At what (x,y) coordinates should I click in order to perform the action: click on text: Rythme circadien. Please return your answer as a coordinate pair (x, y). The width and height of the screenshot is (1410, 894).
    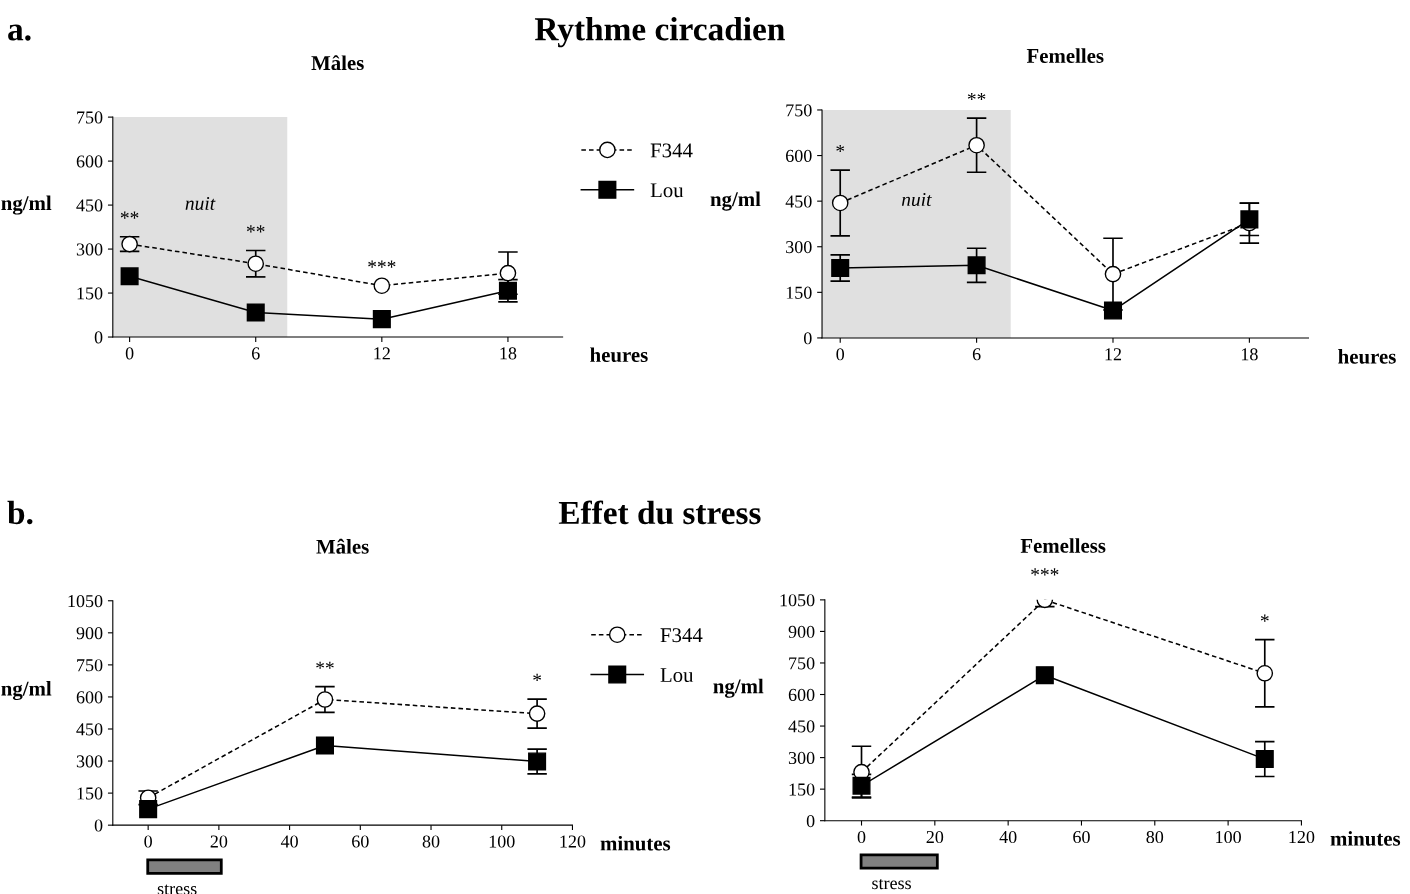
    Looking at the image, I should click on (659, 32).